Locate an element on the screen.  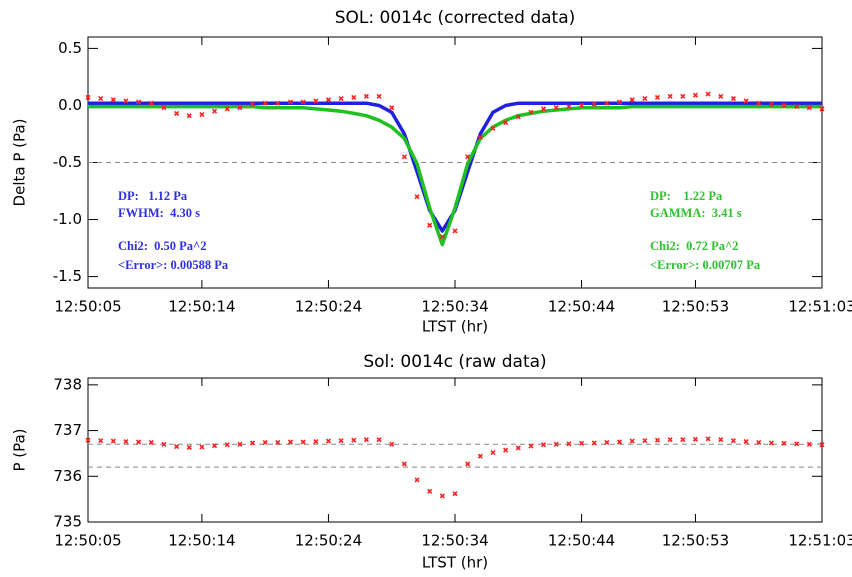
x-tick-label: 12:50:05 is located at coordinates (87, 307).